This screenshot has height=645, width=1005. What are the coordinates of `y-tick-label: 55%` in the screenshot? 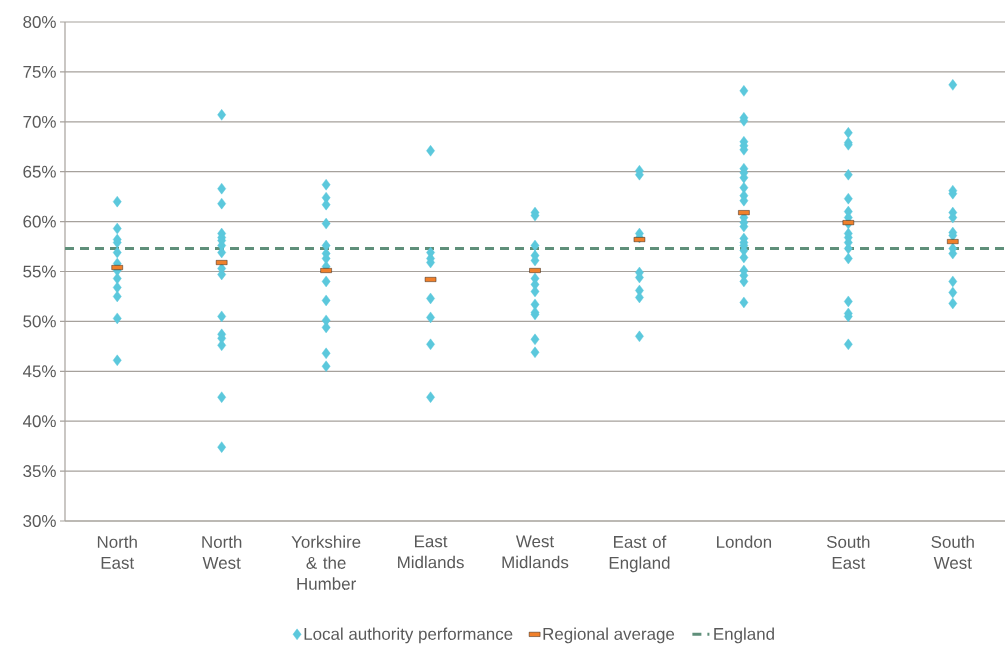 It's located at (39, 271).